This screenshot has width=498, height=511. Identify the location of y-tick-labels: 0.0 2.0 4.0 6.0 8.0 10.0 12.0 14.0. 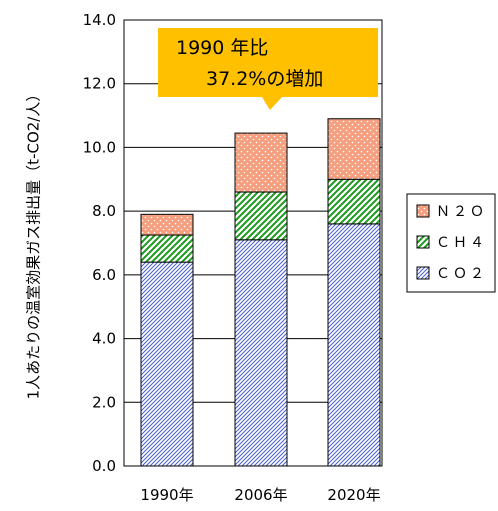
(99, 243).